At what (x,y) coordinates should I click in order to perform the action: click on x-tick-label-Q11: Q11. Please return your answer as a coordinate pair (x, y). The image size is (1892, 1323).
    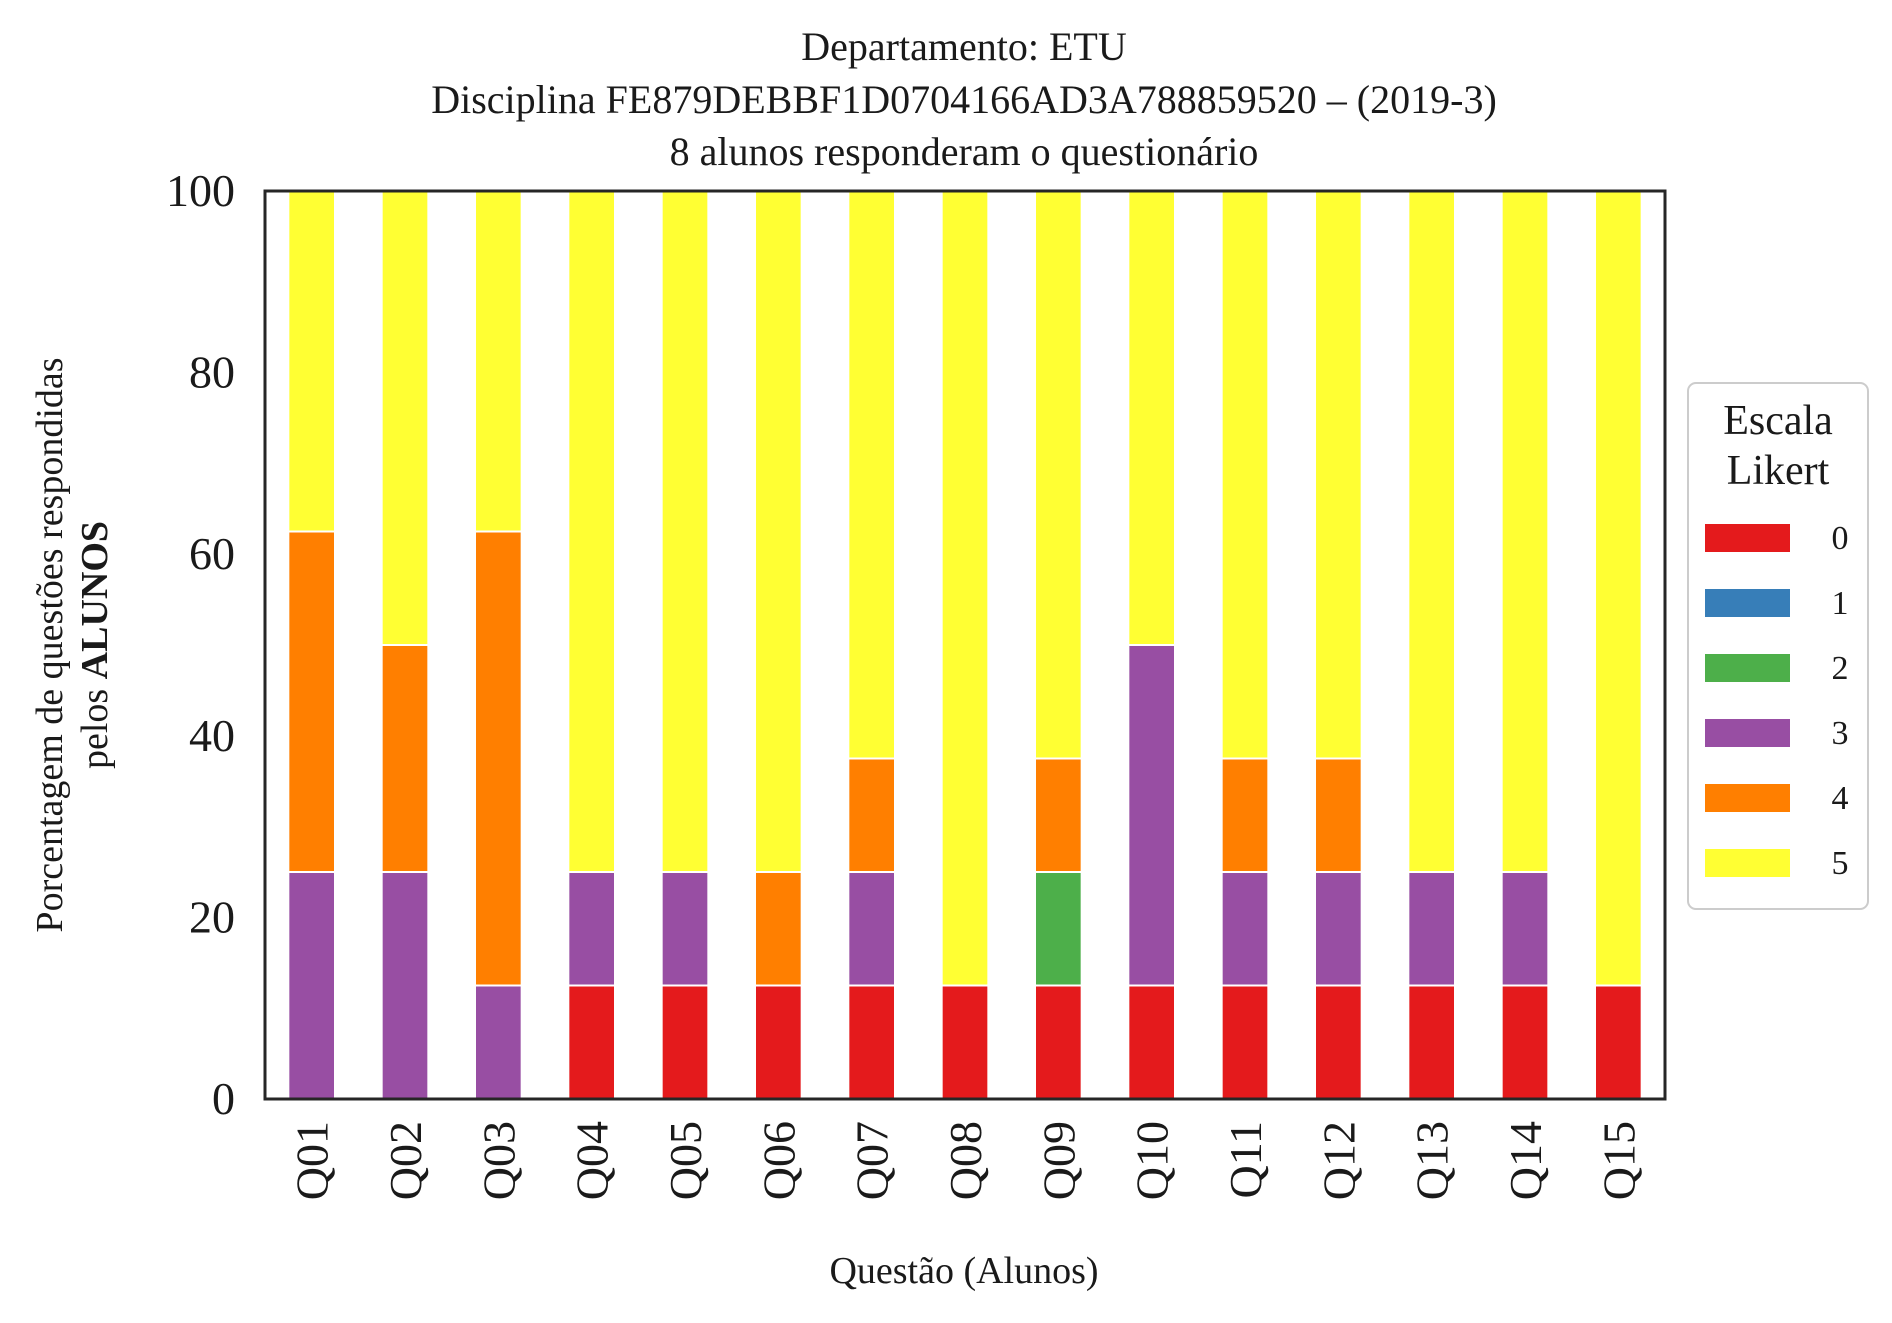
    Looking at the image, I should click on (1245, 1160).